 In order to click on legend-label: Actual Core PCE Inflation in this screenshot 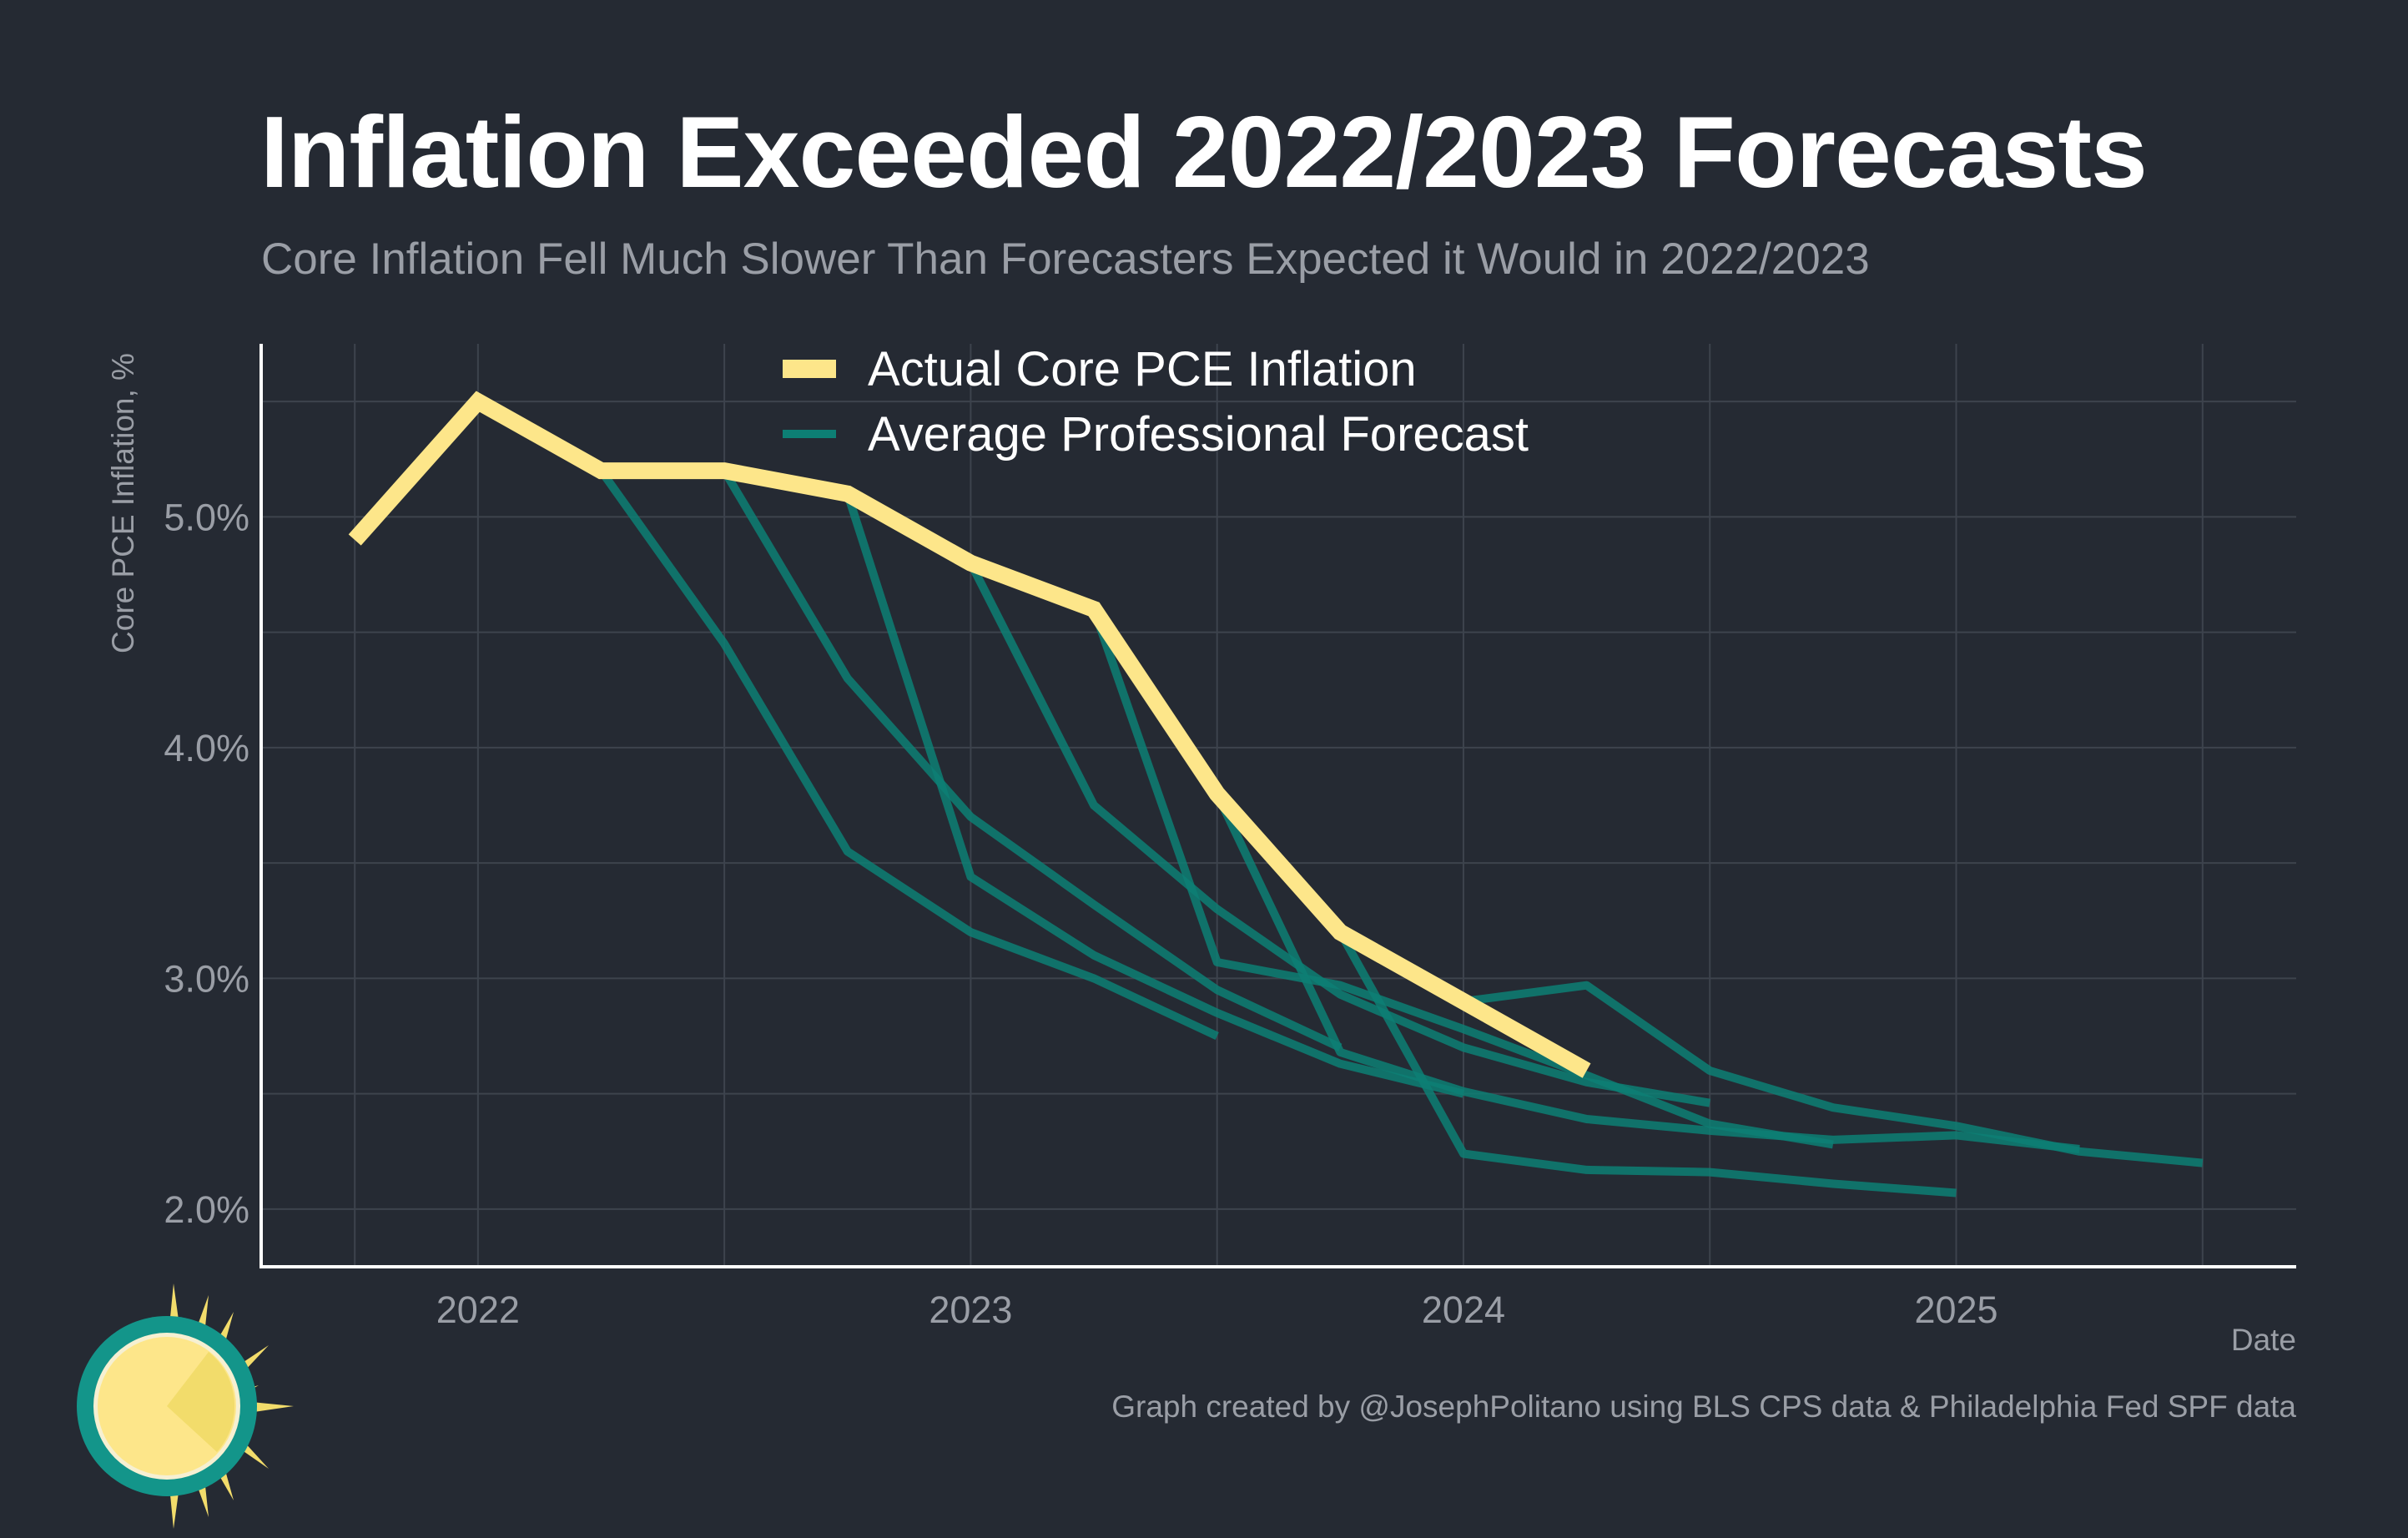, I will do `click(1142, 369)`.